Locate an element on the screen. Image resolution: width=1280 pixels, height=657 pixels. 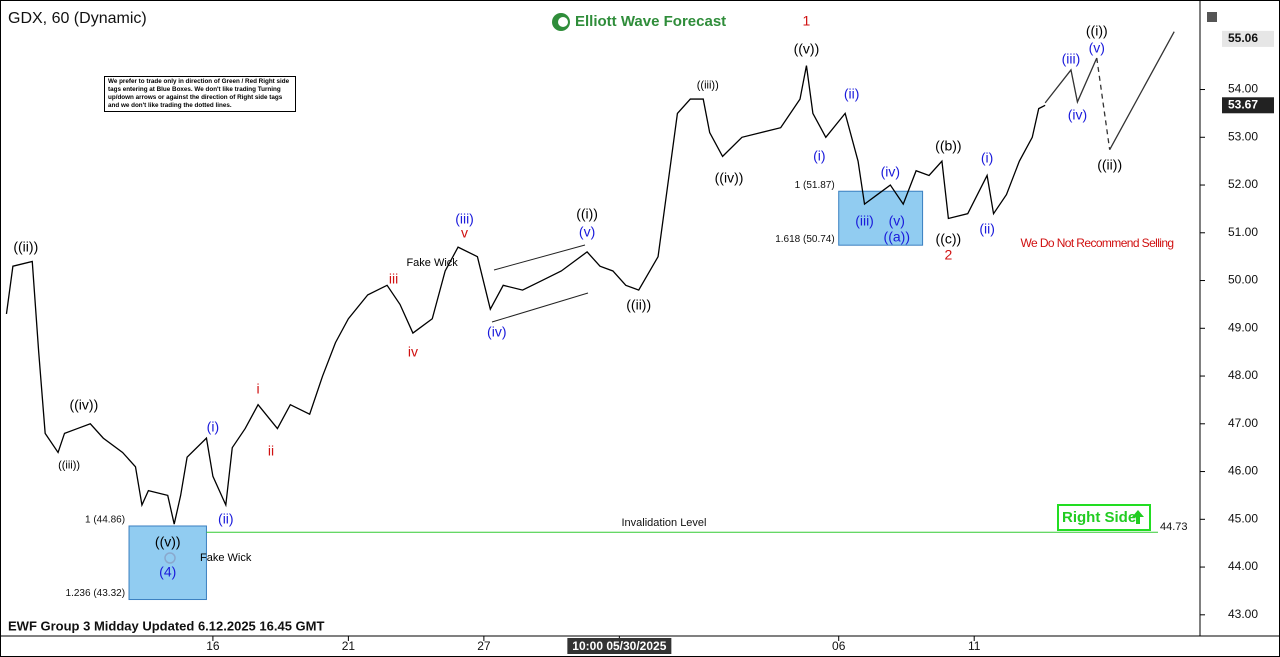
logo-icon-inner is located at coordinates (563, 22).